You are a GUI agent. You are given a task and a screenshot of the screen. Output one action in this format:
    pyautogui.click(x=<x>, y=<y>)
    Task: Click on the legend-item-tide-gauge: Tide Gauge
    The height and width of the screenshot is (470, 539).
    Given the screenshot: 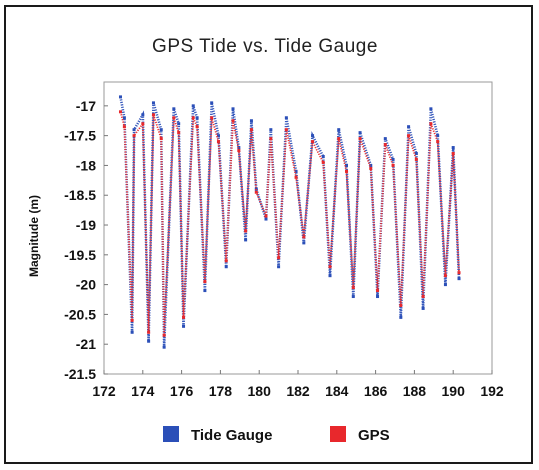 What is the action you would take?
    pyautogui.click(x=217, y=435)
    